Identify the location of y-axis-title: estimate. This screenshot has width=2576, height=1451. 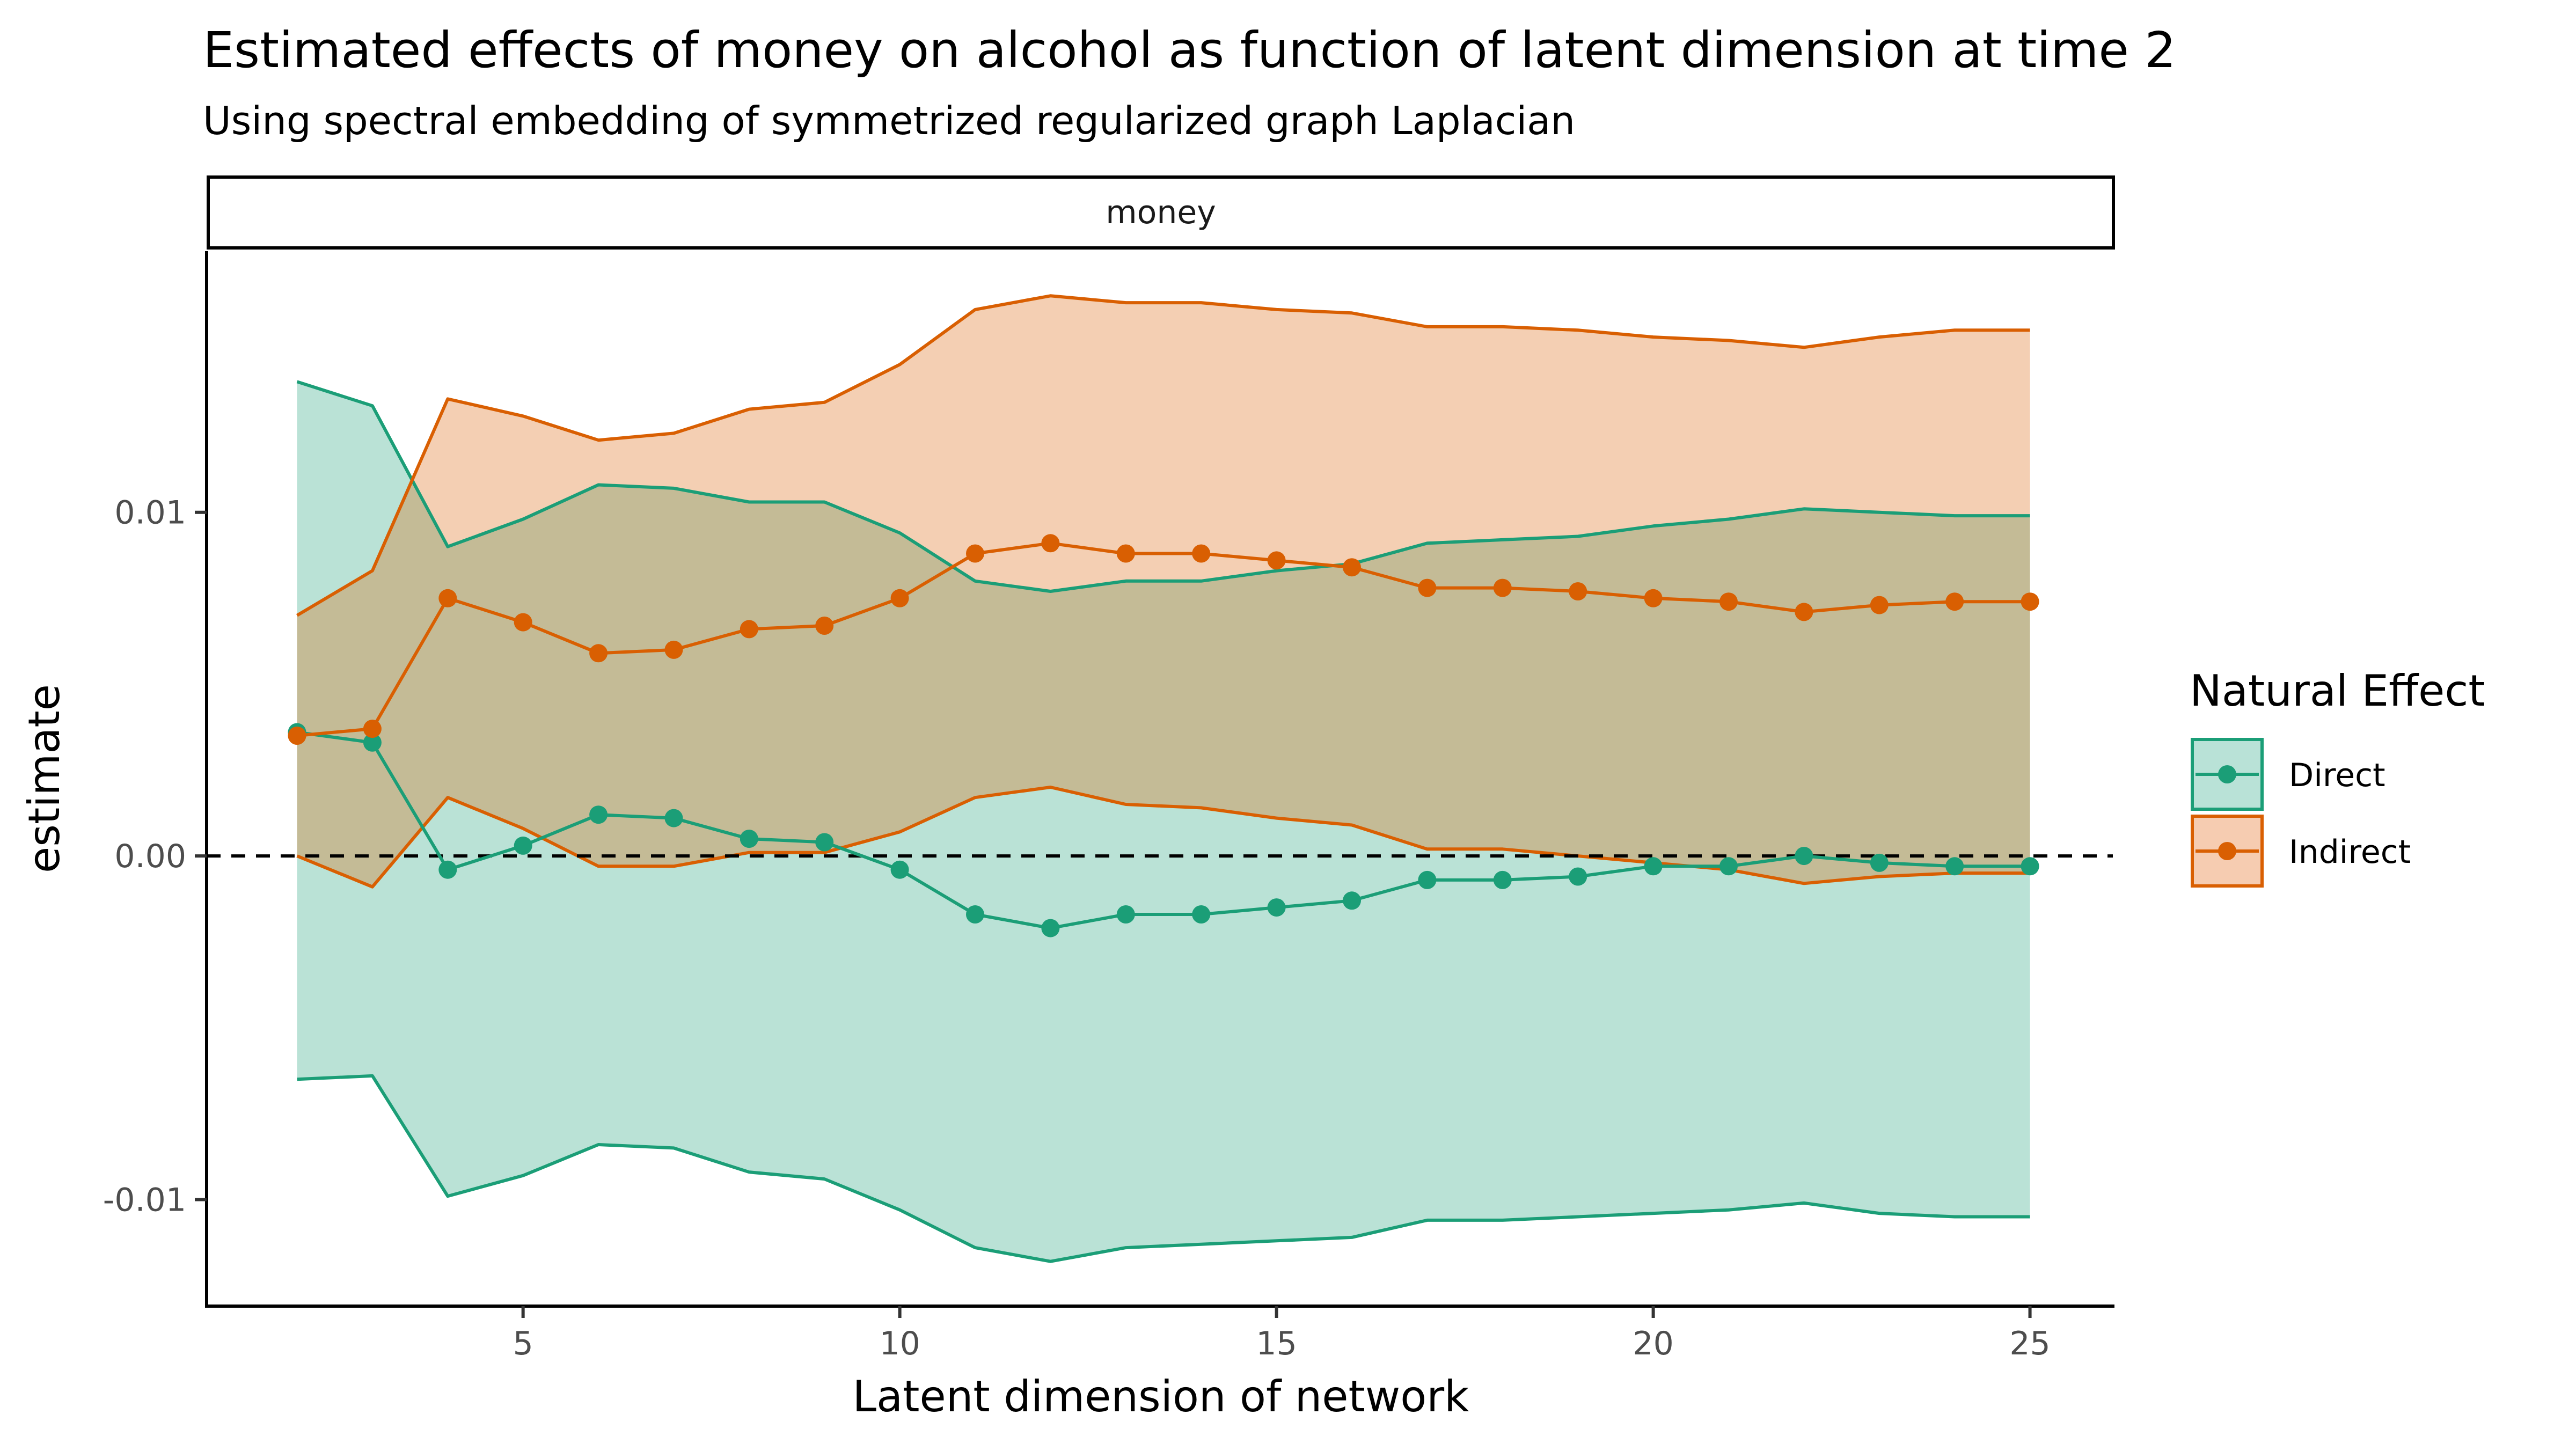
(44, 778).